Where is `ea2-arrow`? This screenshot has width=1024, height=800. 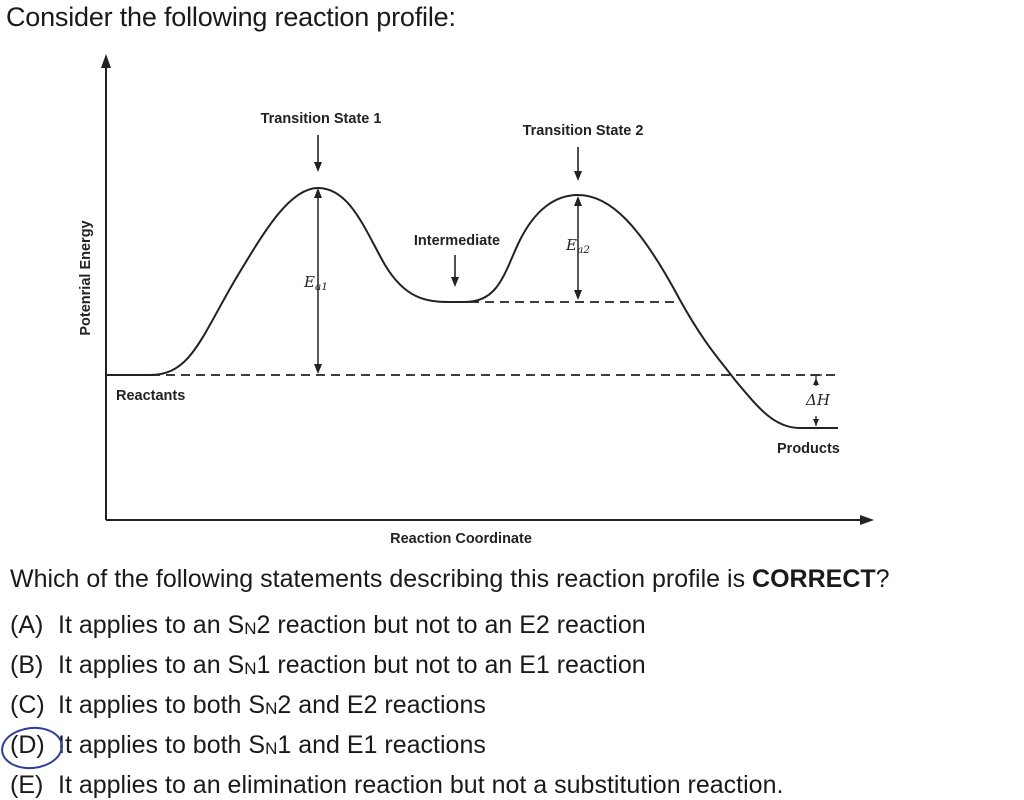
ea2-arrow is located at coordinates (578, 248).